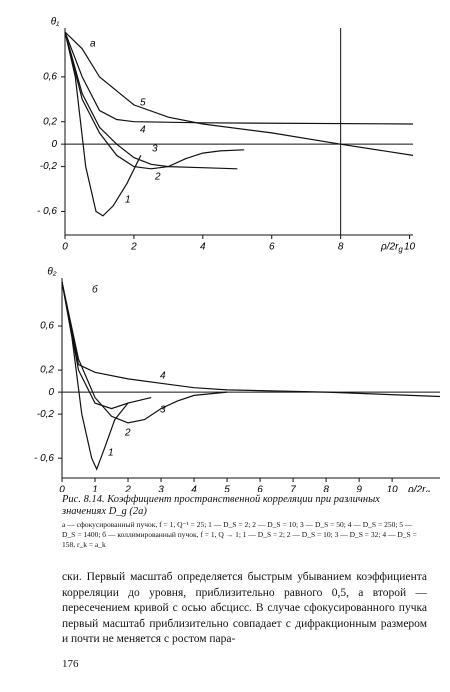  I want to click on x-tick-label: 5, so click(227, 488).